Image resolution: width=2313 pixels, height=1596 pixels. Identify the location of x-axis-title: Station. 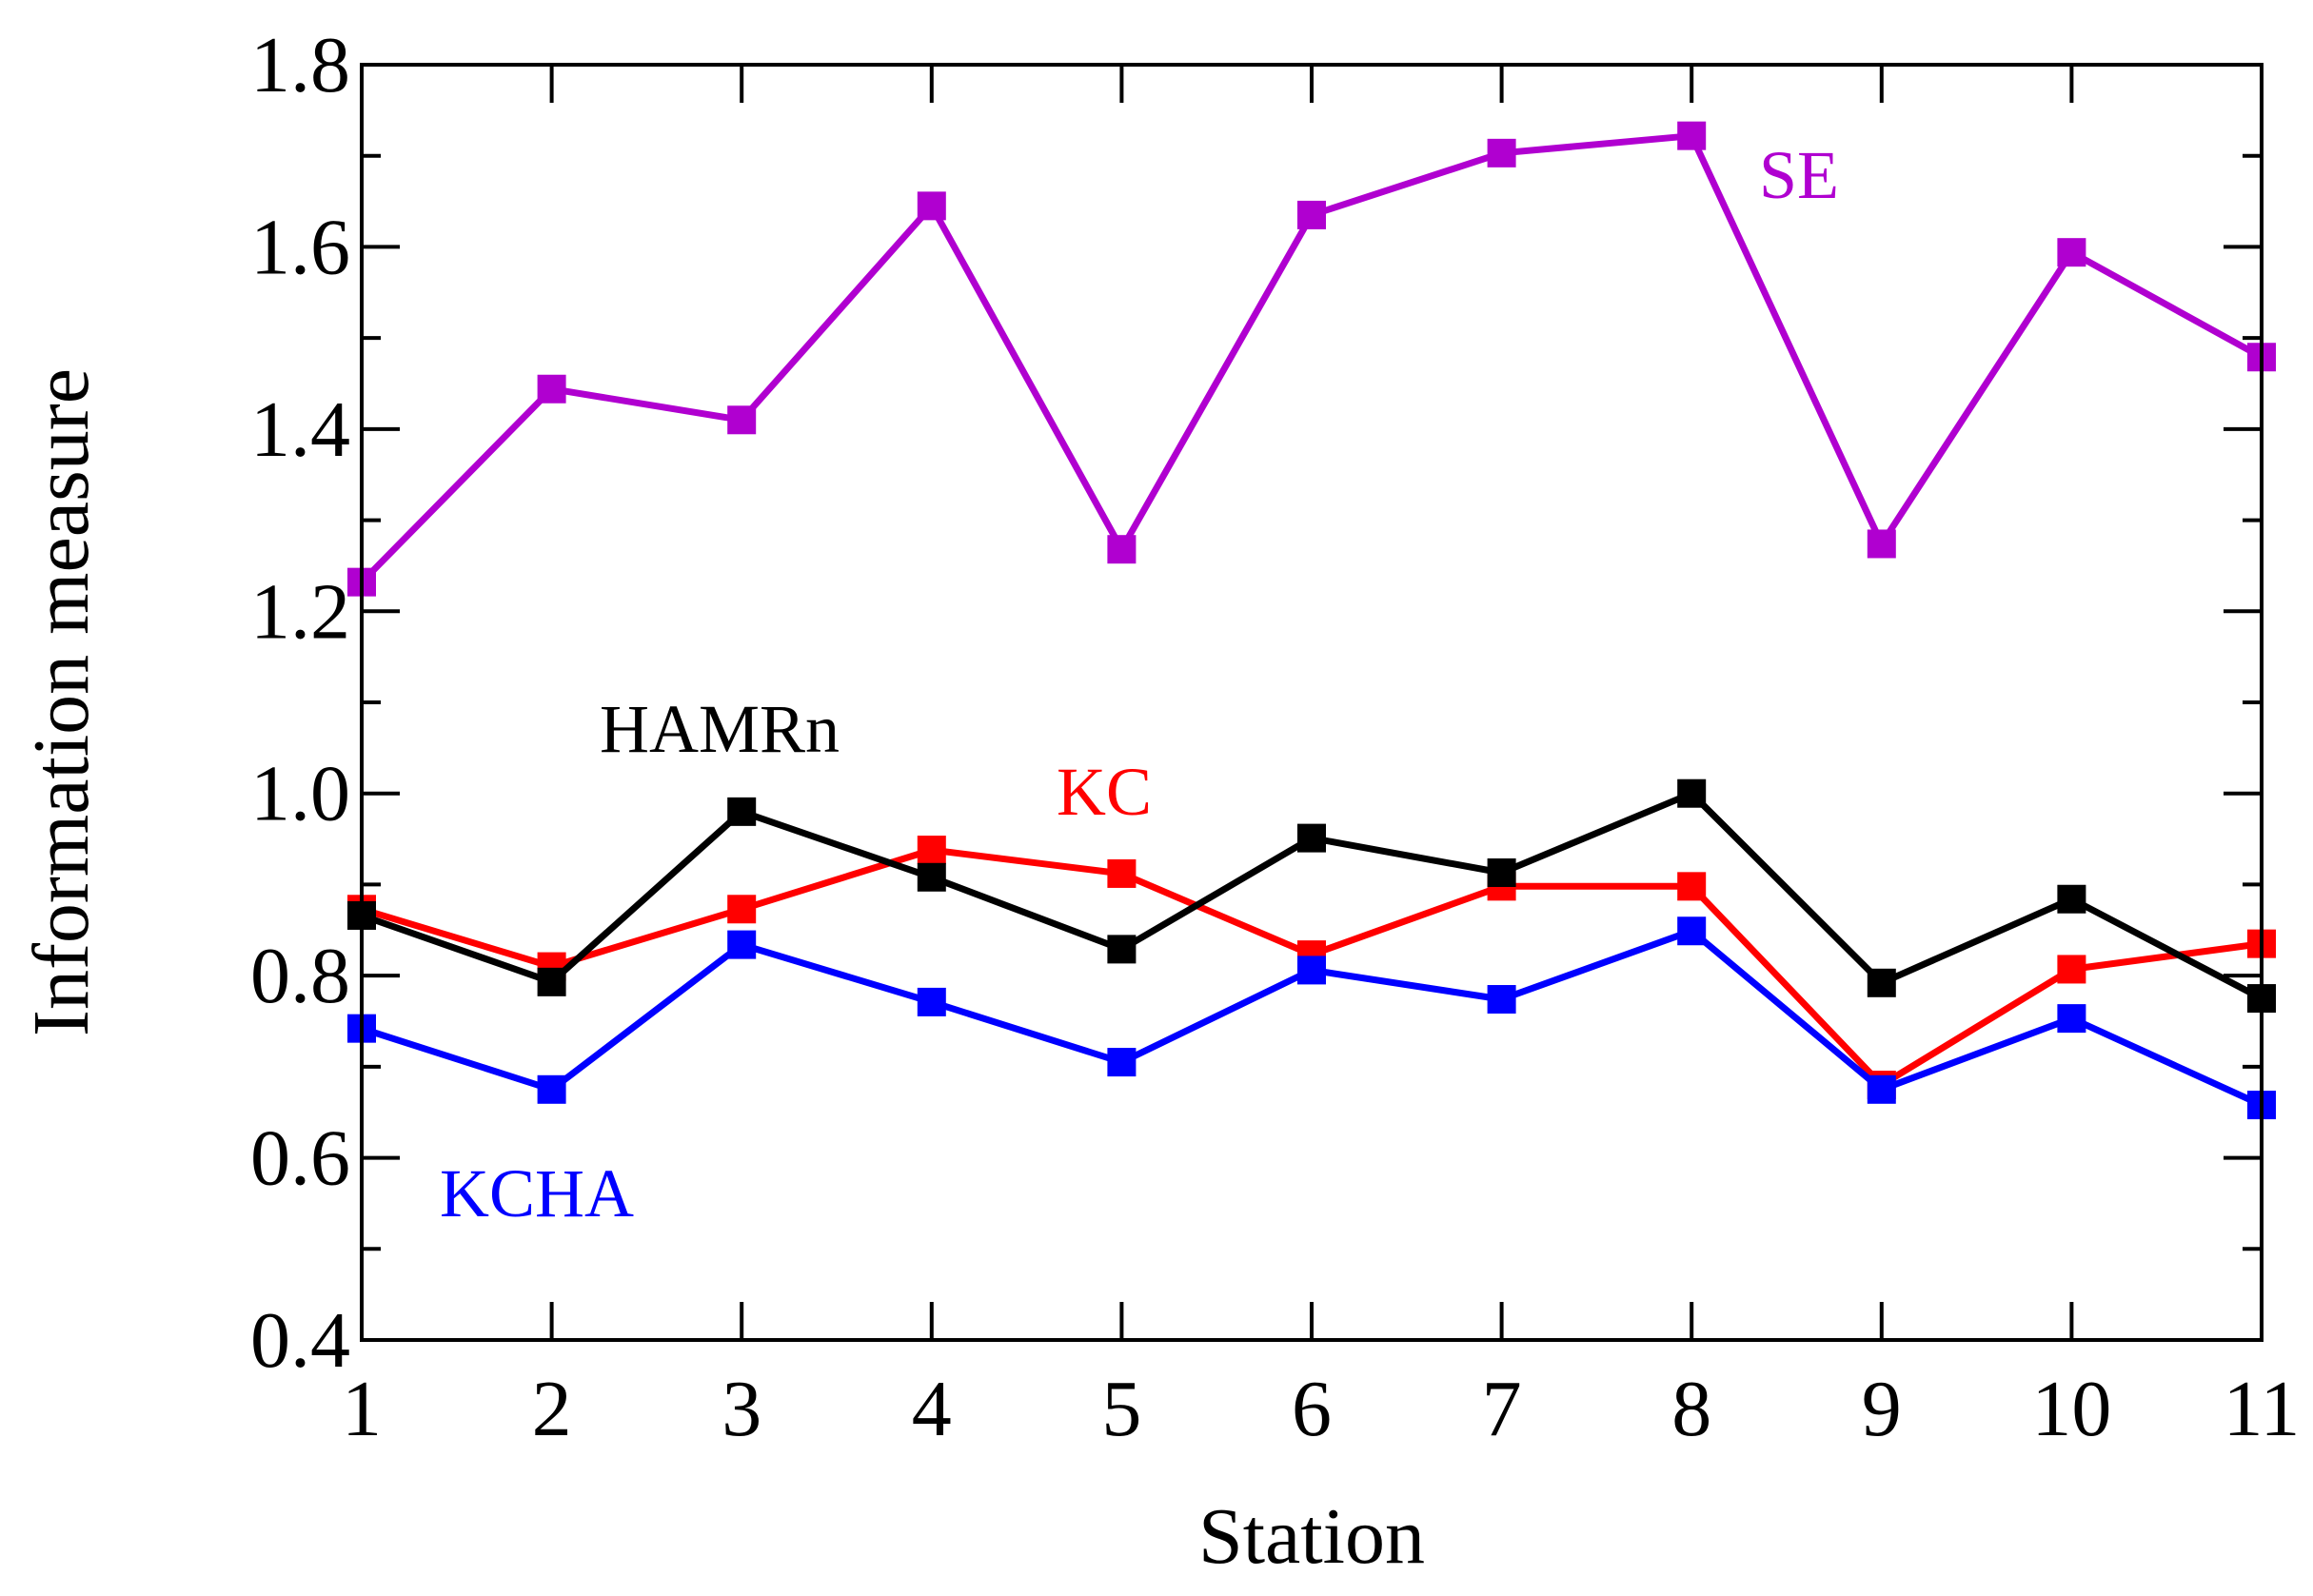
(1311, 1536).